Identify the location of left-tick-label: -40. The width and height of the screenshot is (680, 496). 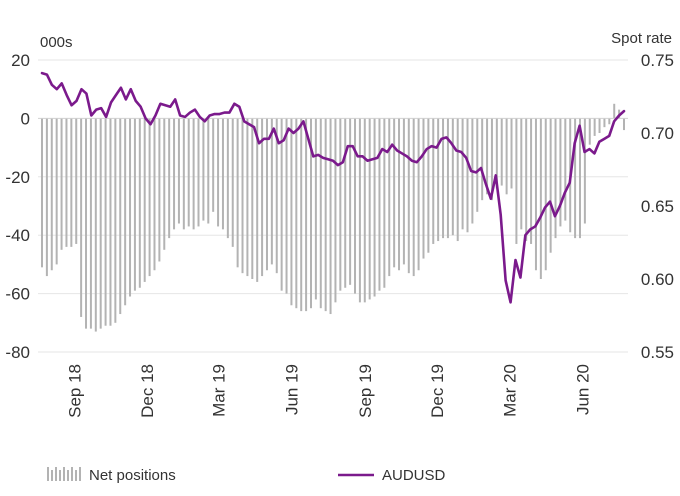
(17, 235).